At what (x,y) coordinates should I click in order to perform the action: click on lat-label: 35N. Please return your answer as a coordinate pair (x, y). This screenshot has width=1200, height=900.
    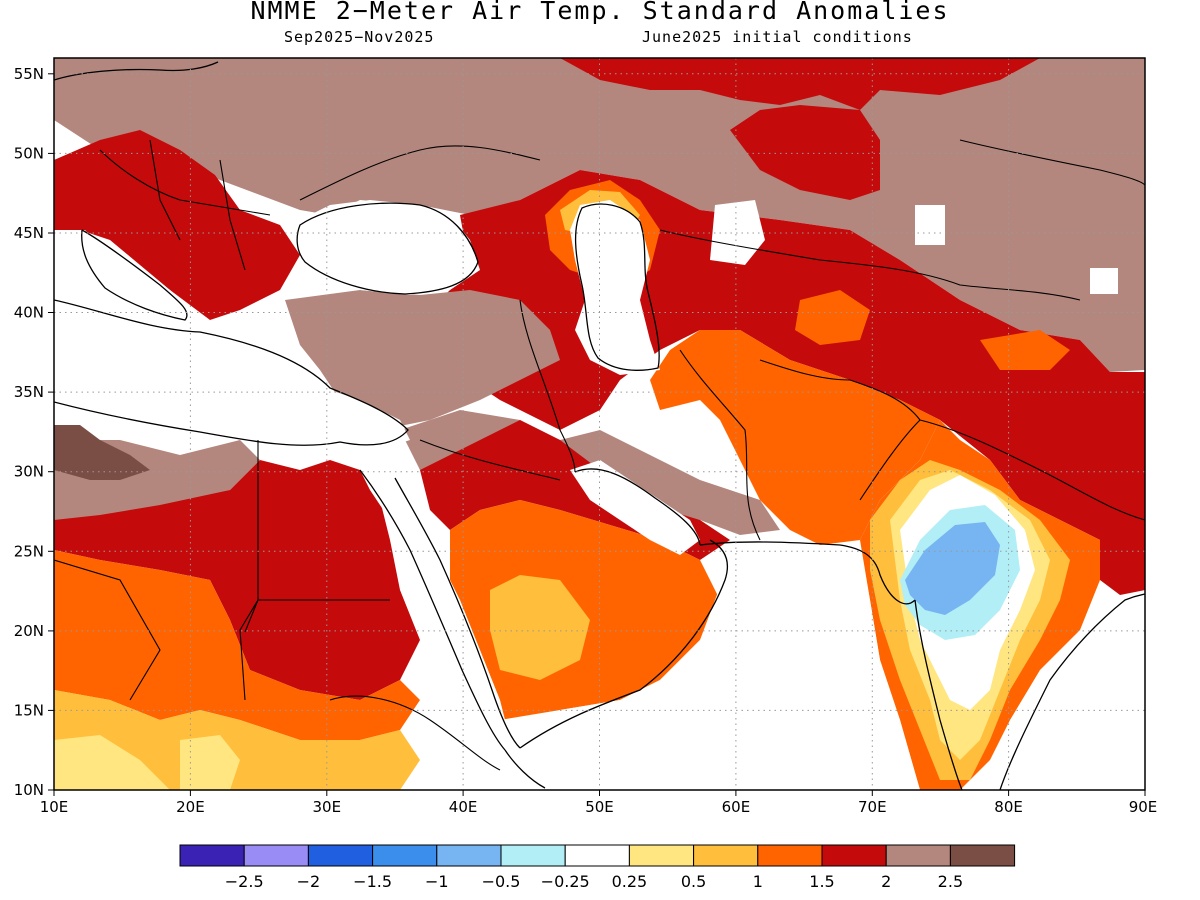
    Looking at the image, I should click on (29, 392).